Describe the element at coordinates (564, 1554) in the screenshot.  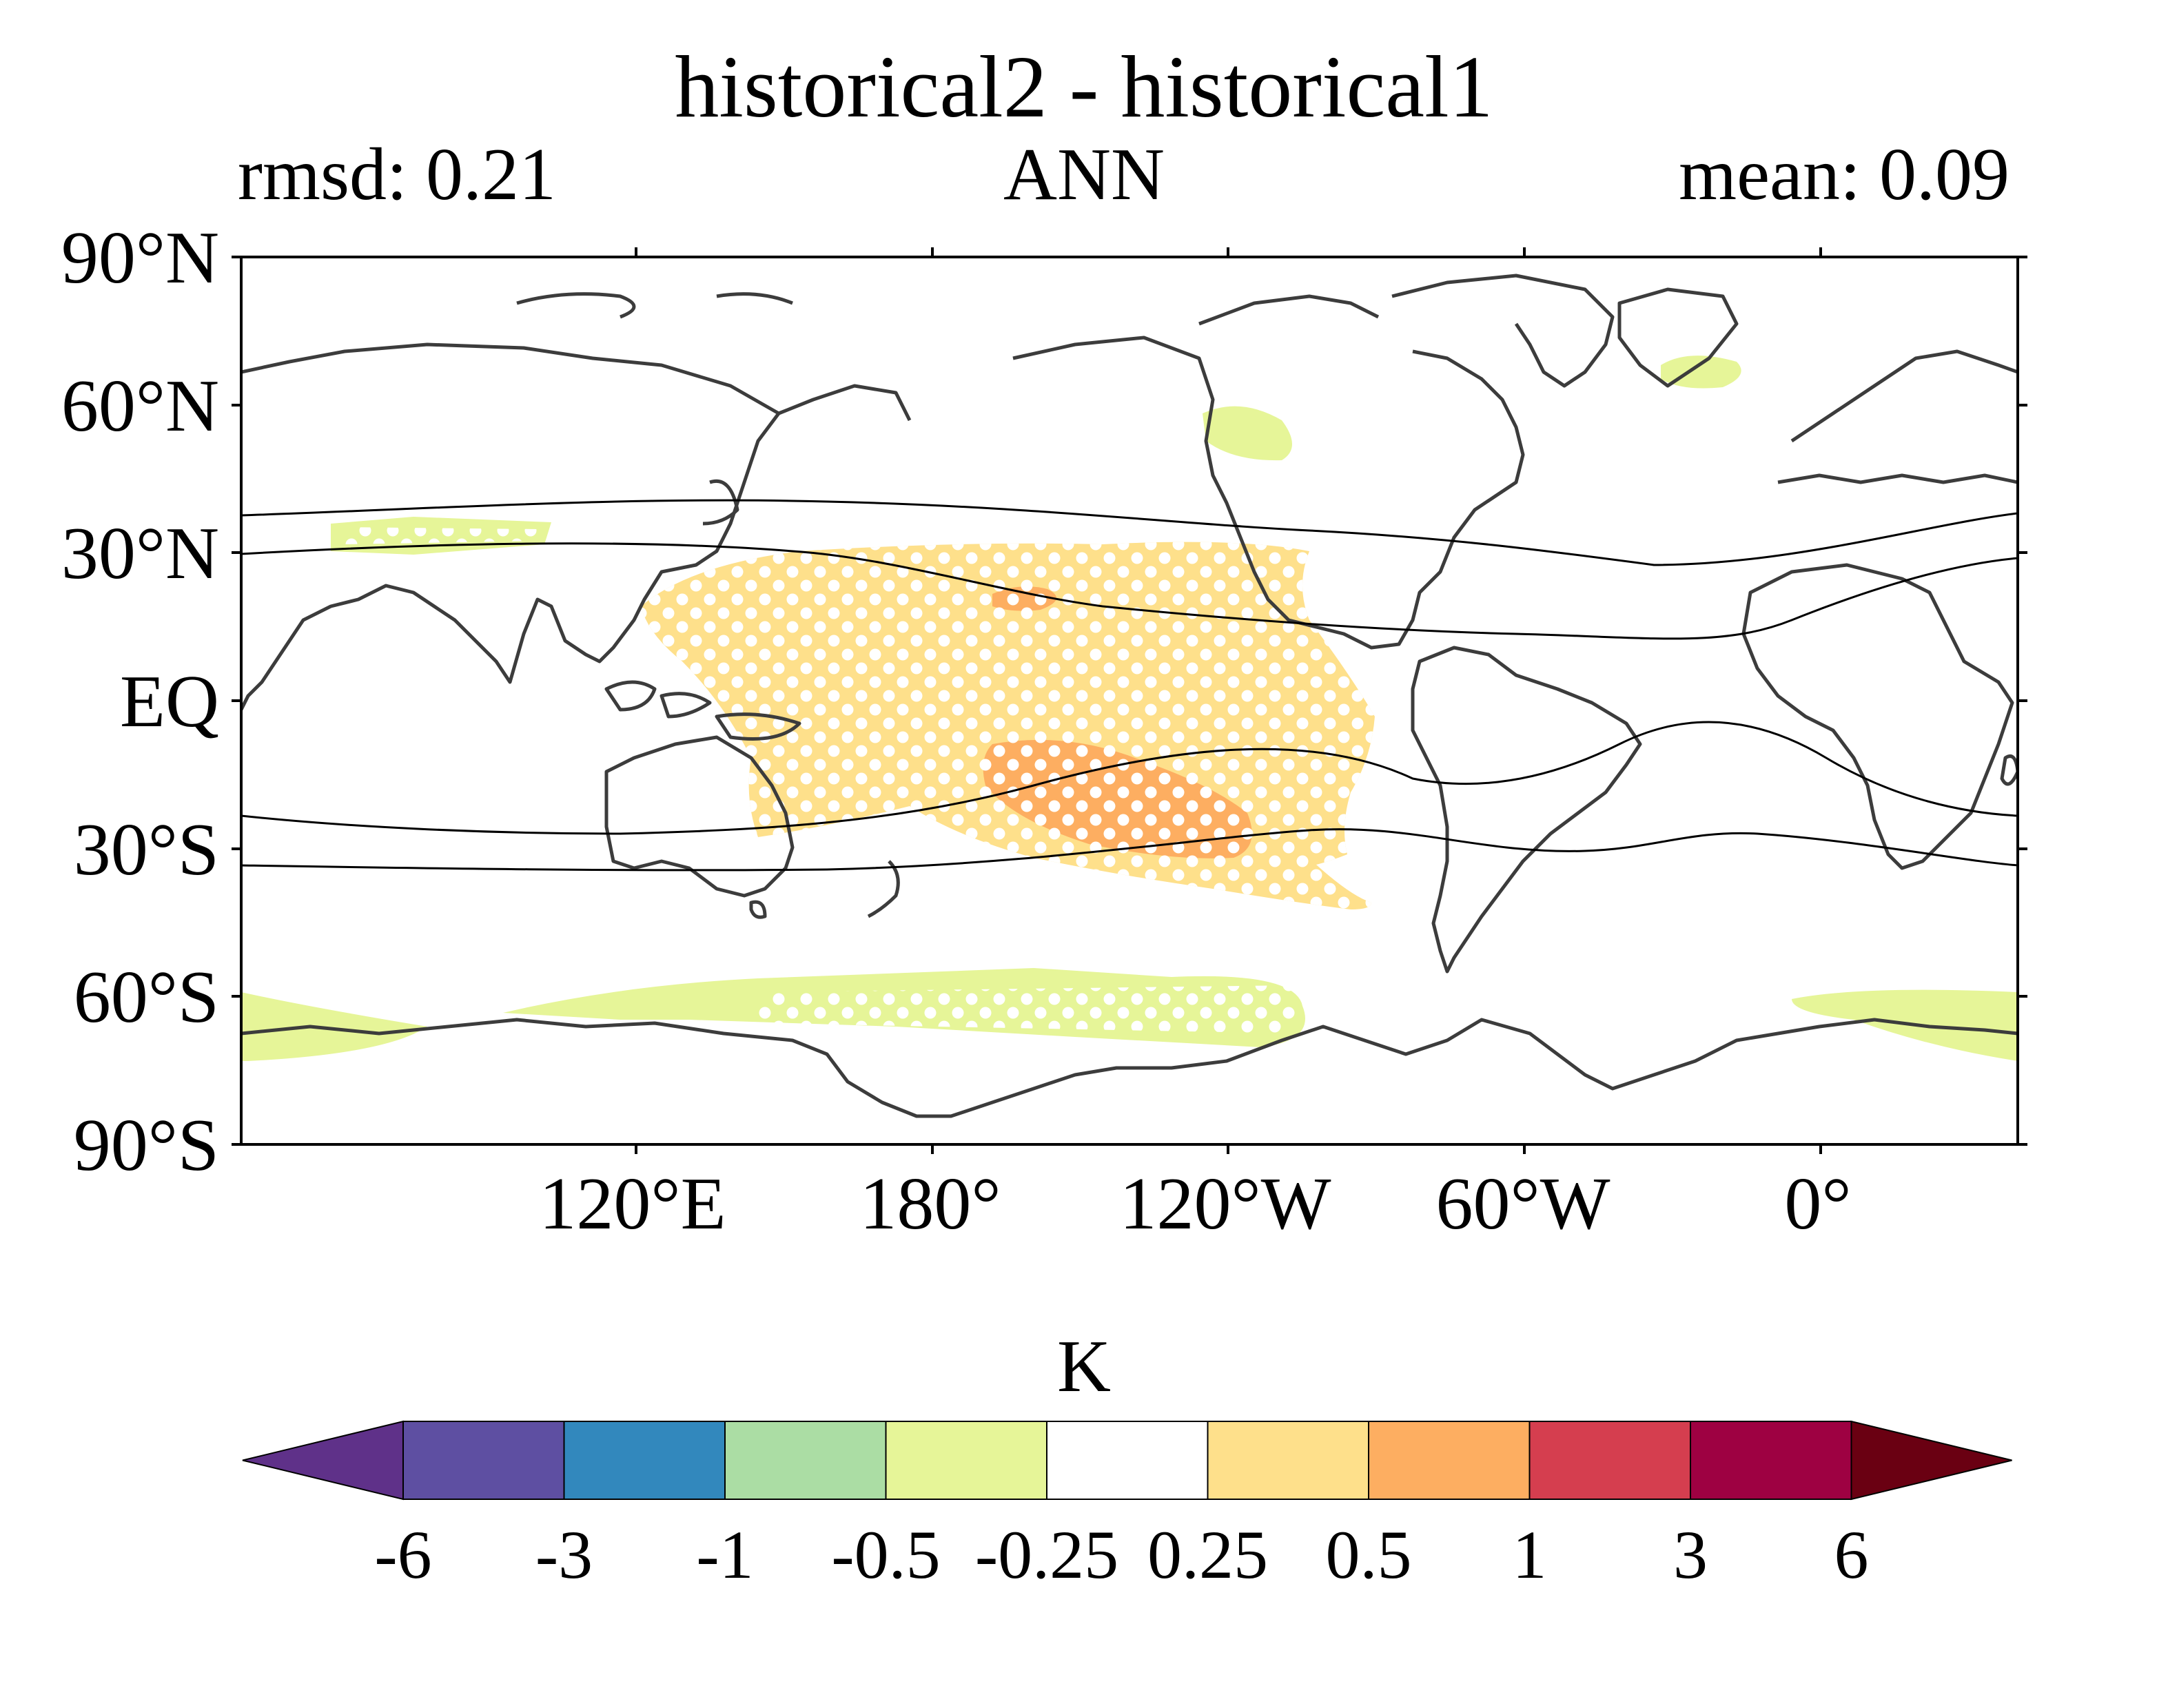
I see `colorbar-tick-label: -3` at that location.